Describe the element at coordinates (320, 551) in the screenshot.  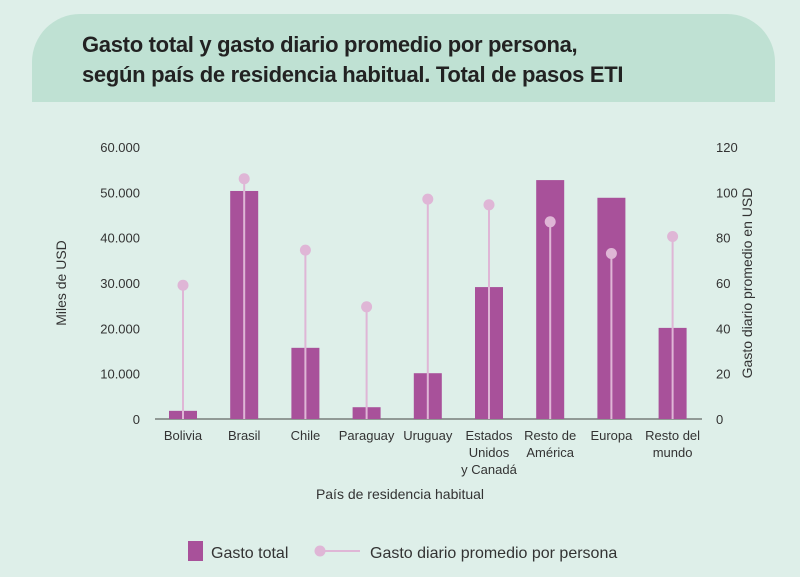
I see `legend-point-swatch` at that location.